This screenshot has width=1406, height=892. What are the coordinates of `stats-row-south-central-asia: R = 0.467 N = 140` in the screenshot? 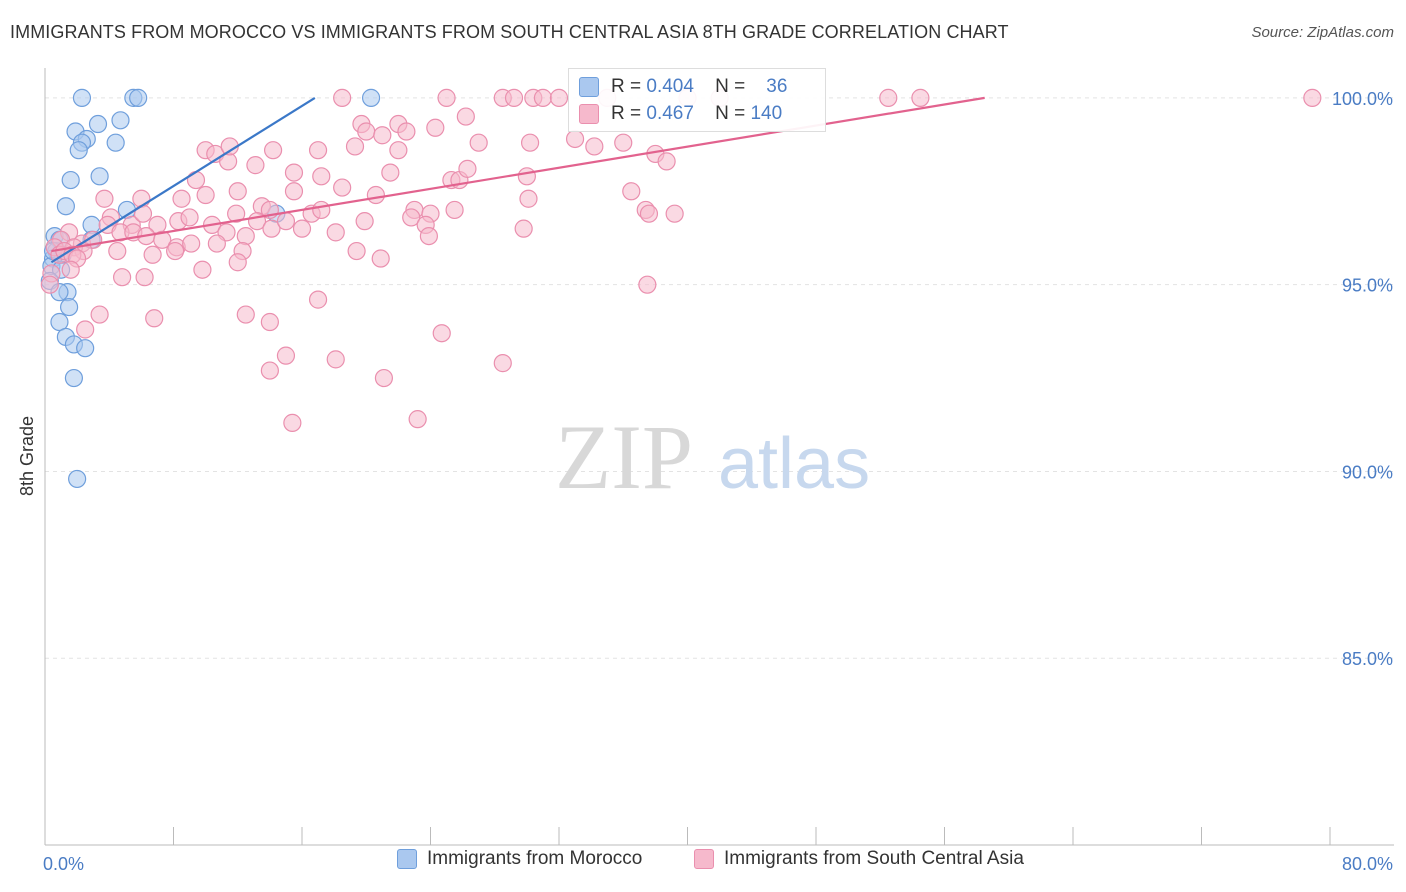 It's located at (680, 114).